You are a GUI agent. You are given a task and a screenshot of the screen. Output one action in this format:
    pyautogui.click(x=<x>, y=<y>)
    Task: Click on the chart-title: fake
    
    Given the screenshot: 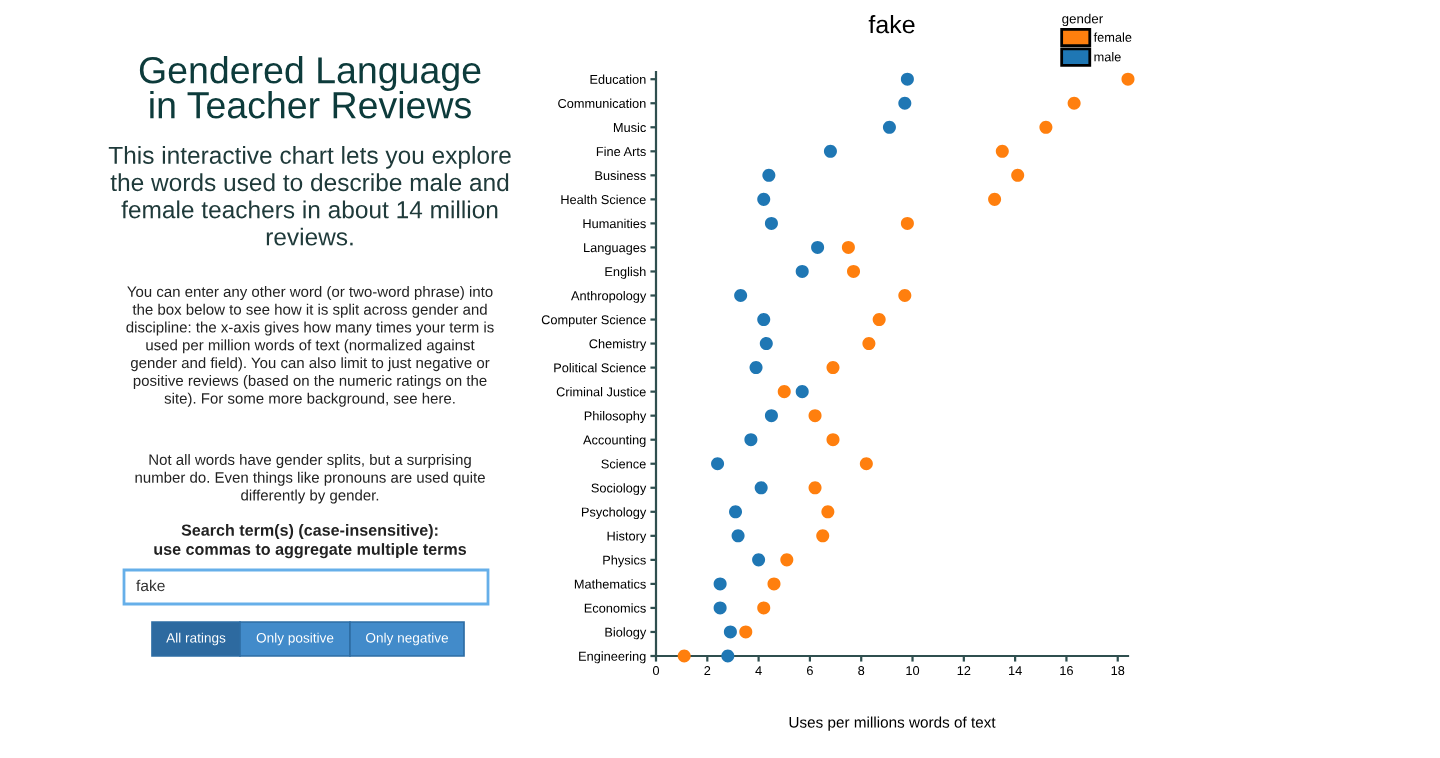 What is the action you would take?
    pyautogui.click(x=891, y=24)
    